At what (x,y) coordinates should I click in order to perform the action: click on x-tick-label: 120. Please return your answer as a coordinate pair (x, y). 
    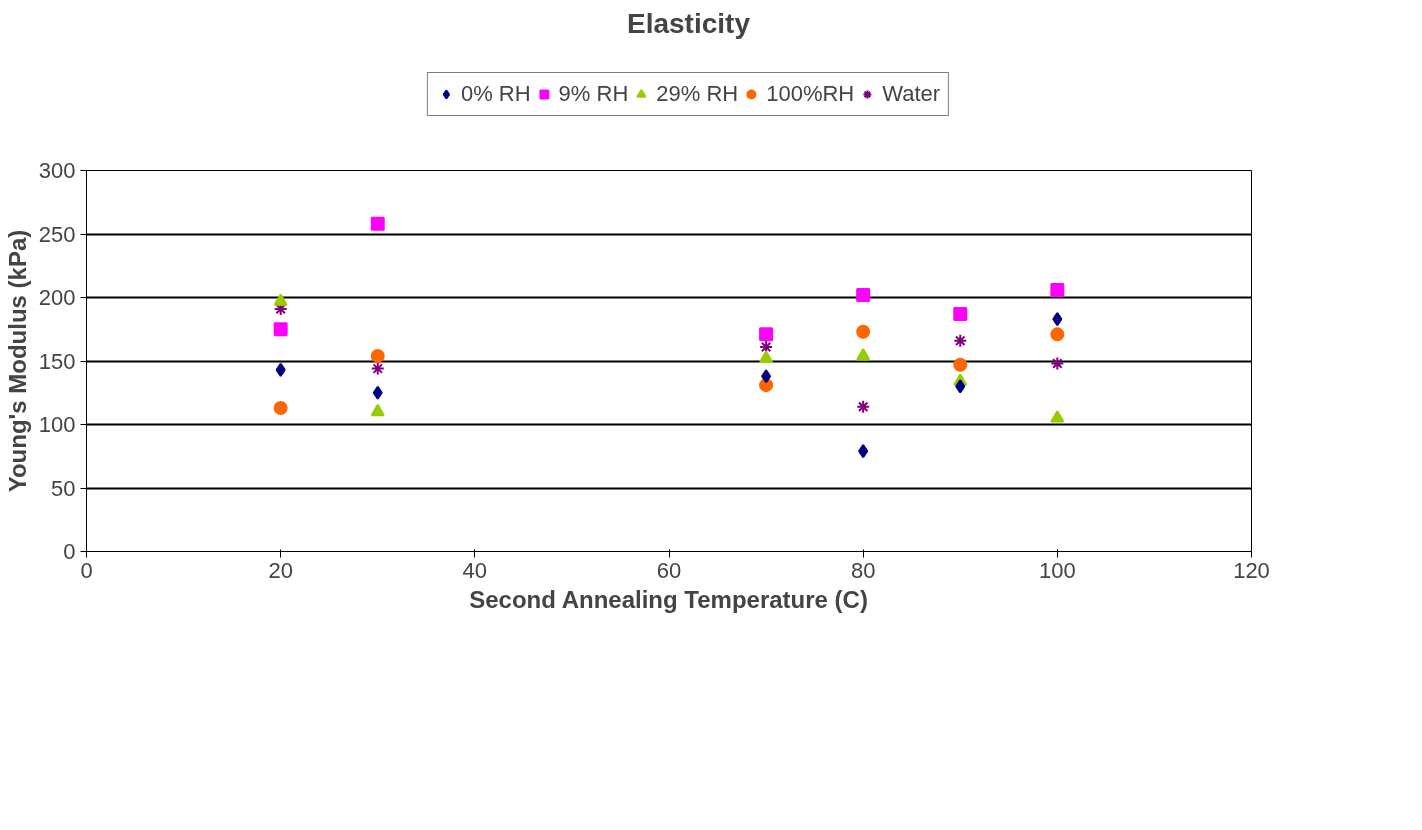
    Looking at the image, I should click on (1251, 570).